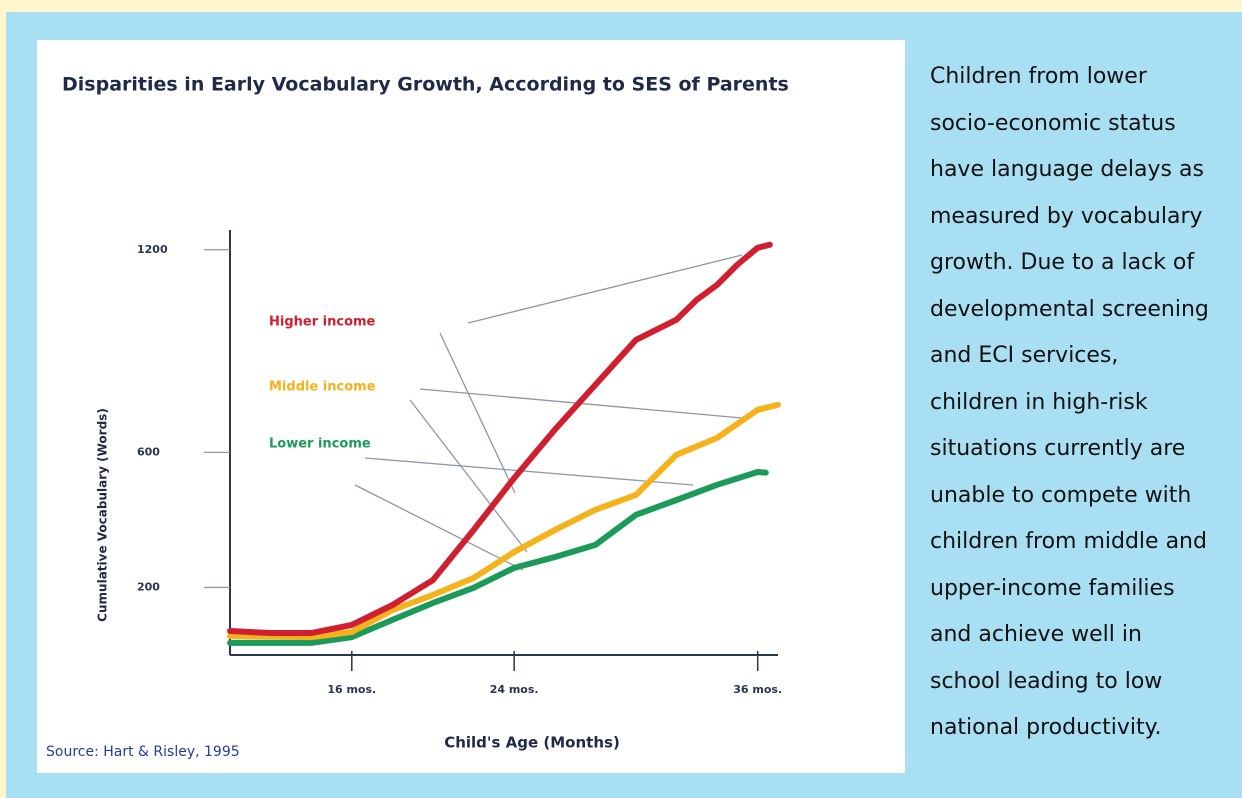 Image resolution: width=1242 pixels, height=798 pixels. I want to click on y-axis-label: Cumulative Vocabulary (Words), so click(103, 515).